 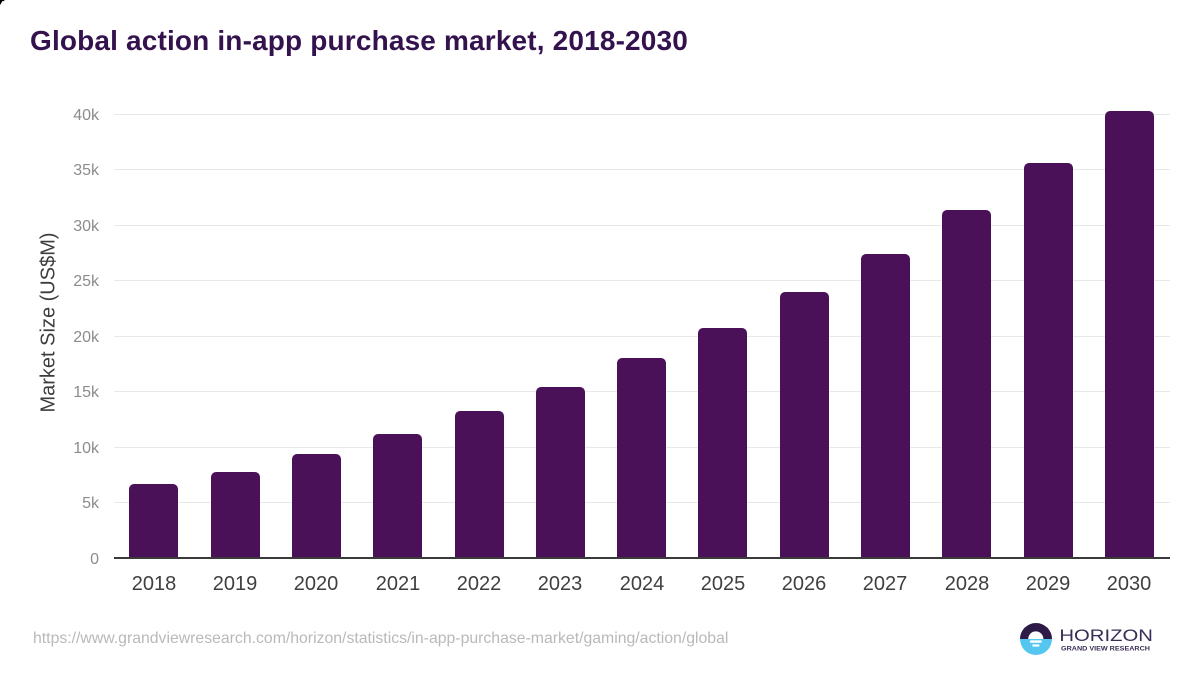 I want to click on svg-text: HORIZON, so click(x=1106, y=636).